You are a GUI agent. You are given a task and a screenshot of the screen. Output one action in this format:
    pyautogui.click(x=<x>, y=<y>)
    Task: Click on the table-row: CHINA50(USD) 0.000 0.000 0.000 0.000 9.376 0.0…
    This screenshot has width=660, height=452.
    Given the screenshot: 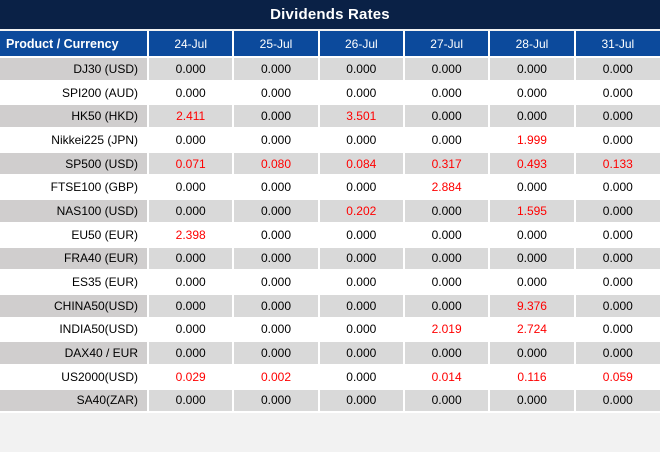 What is the action you would take?
    pyautogui.click(x=330, y=306)
    